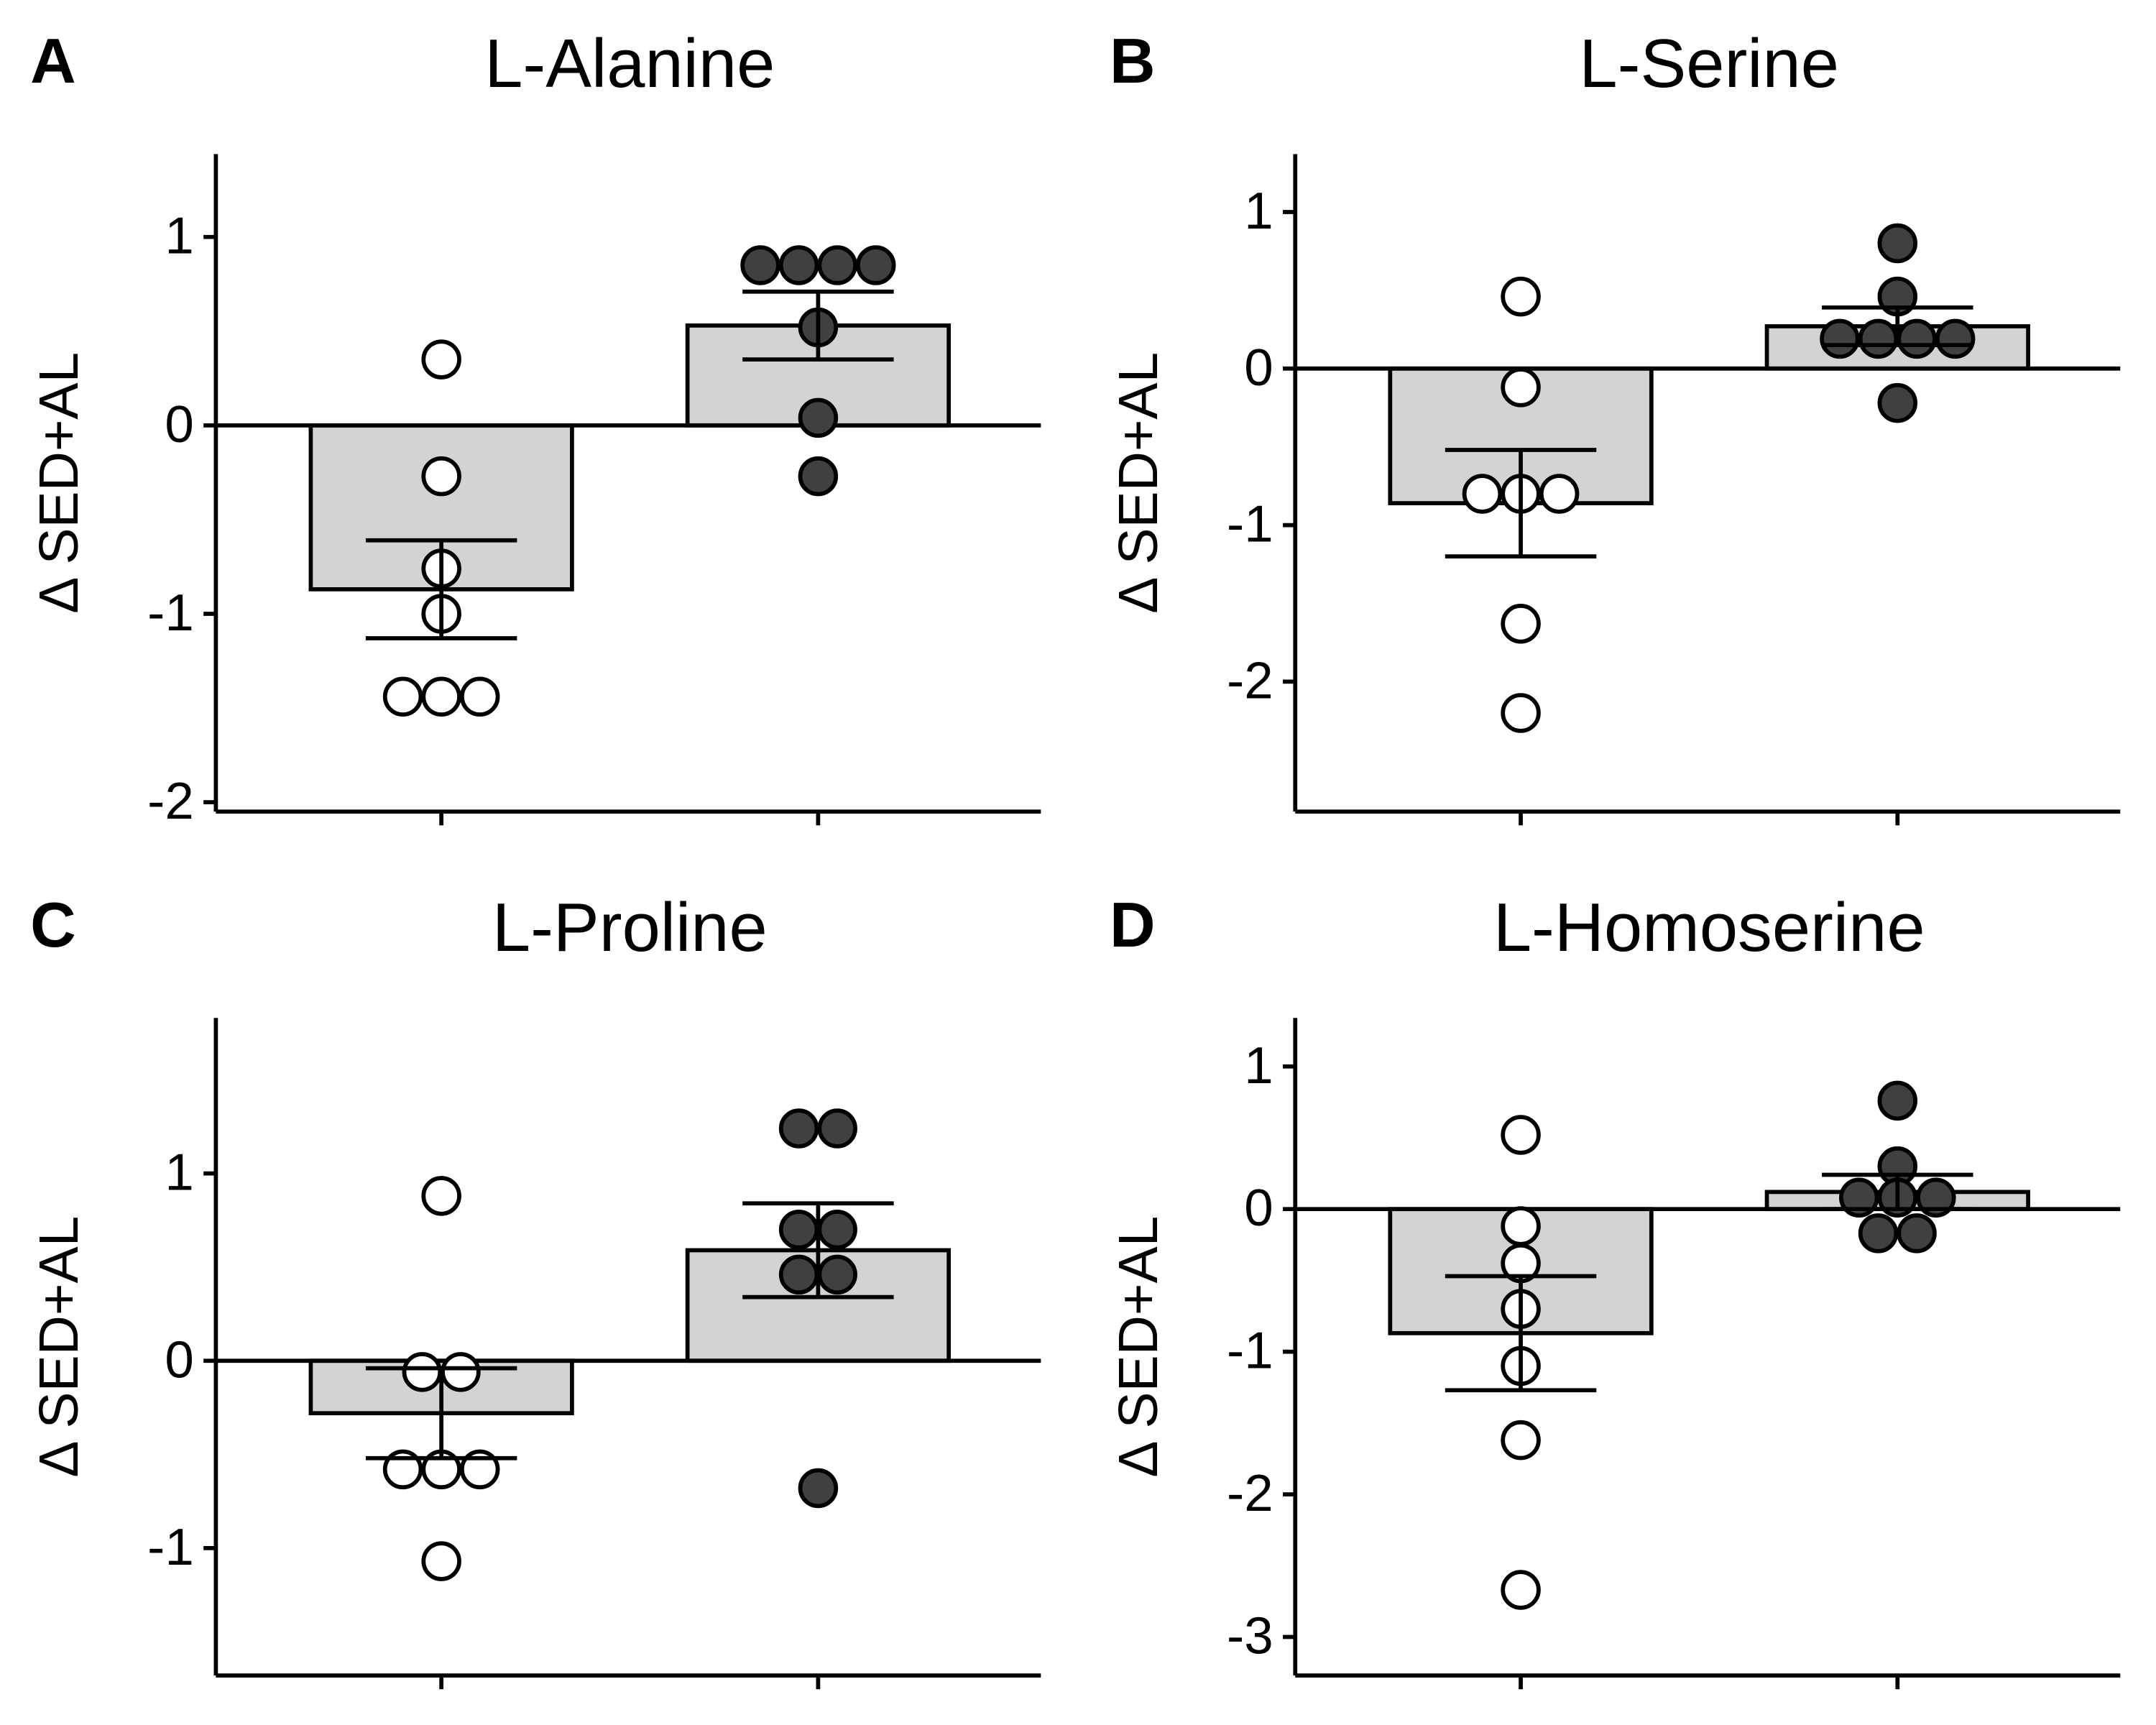 The width and height of the screenshot is (2156, 1725). What do you see at coordinates (1133, 60) in the screenshot?
I see `panel-label: B` at bounding box center [1133, 60].